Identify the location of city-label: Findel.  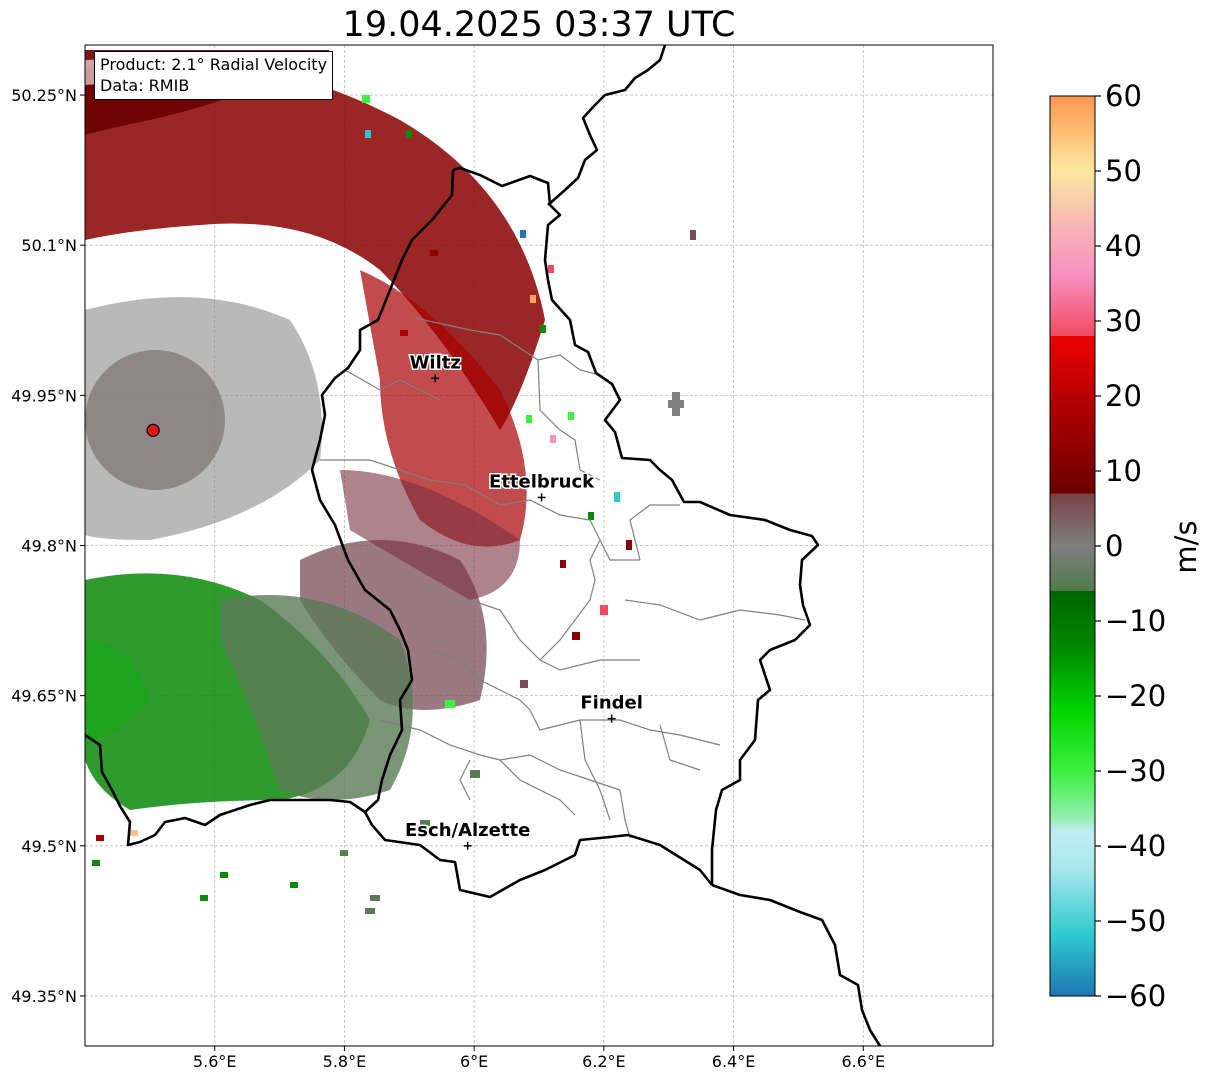
(611, 703).